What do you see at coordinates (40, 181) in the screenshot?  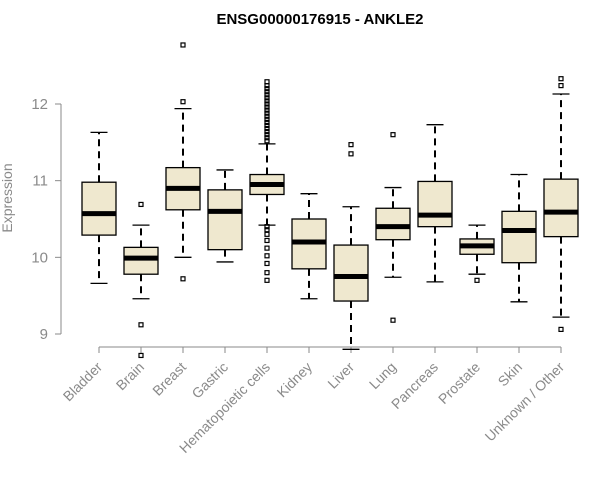 I see `y-tick-label: 11` at bounding box center [40, 181].